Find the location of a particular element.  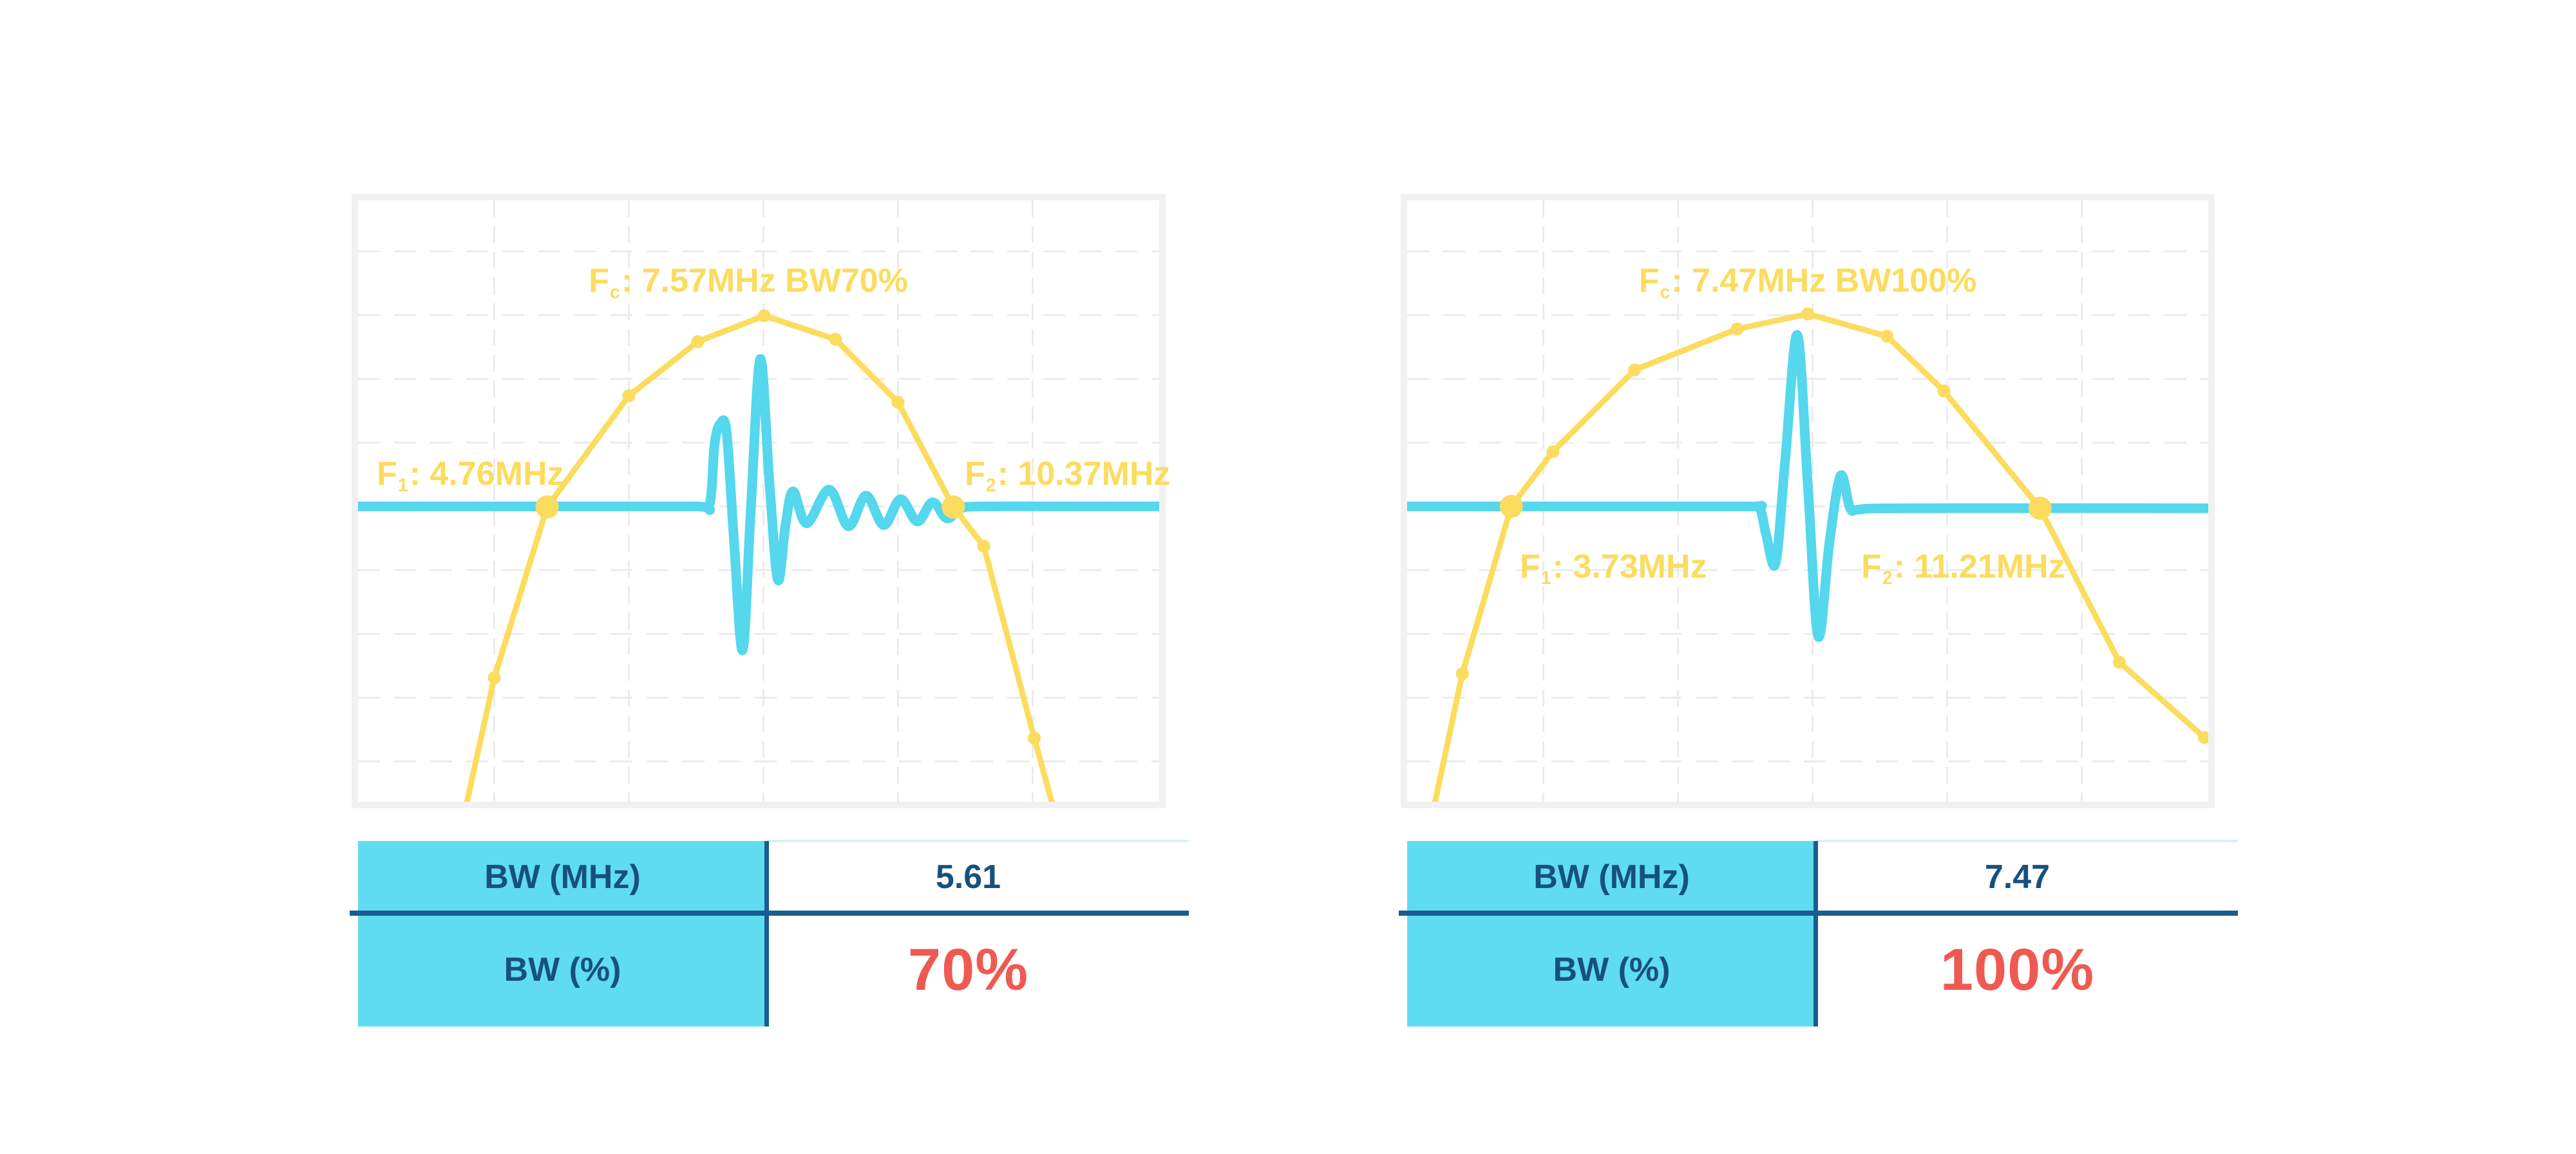

fc-value-text: : 7.47MHz BW100% is located at coordinates (1824, 280).